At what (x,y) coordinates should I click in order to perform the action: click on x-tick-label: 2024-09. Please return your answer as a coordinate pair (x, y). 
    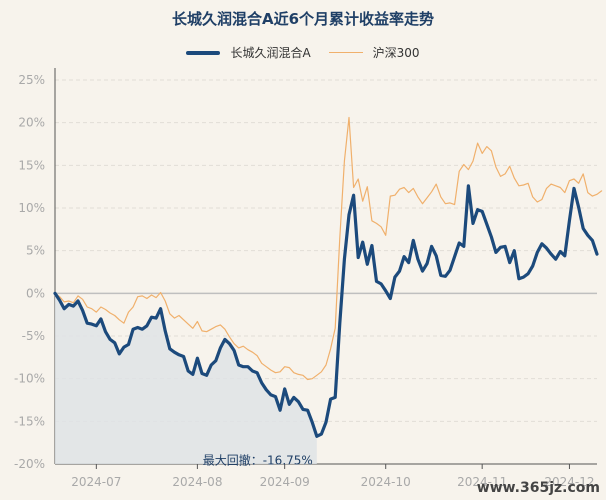
    Looking at the image, I should click on (285, 482).